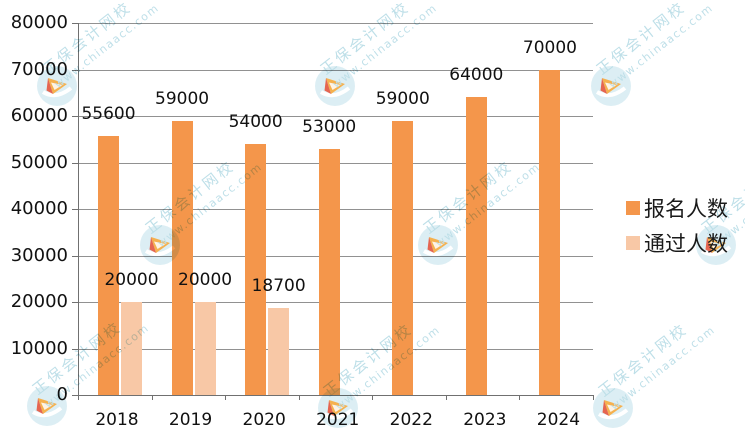  What do you see at coordinates (485, 420) in the screenshot?
I see `x-tick-label-2023: 2023` at bounding box center [485, 420].